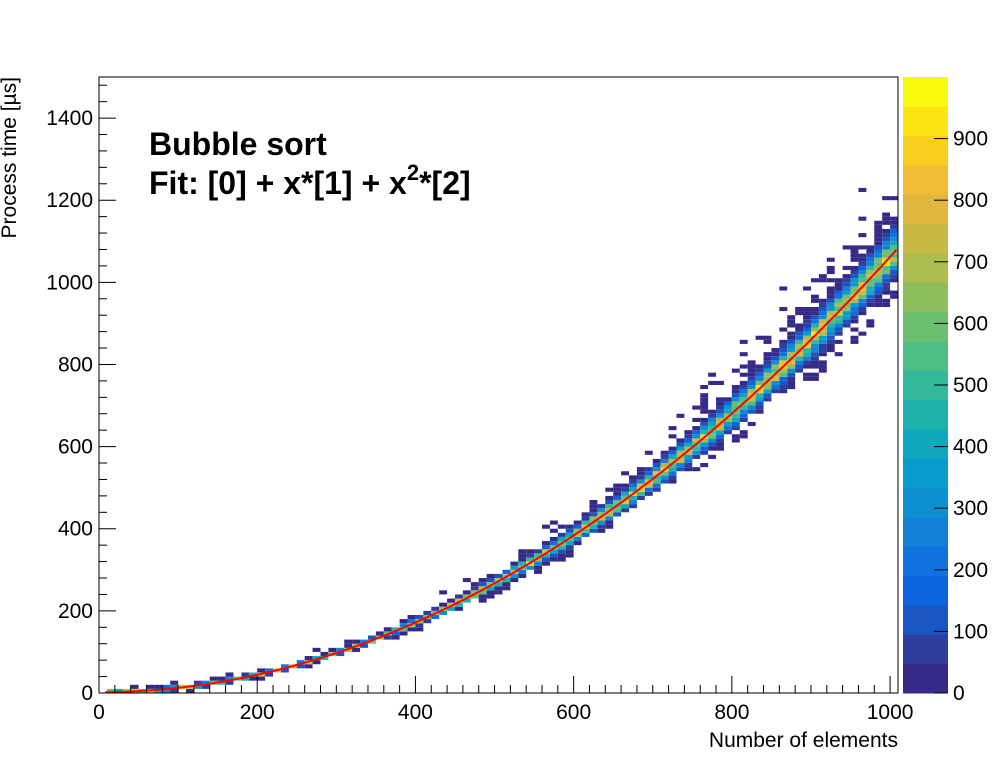 The height and width of the screenshot is (771, 998). Describe the element at coordinates (970, 508) in the screenshot. I see `colorbar-tick-label: 300` at that location.